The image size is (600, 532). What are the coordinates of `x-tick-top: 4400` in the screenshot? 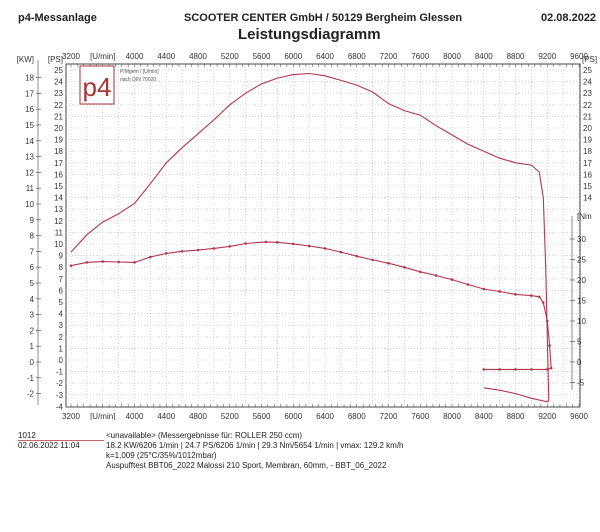 It's located at (166, 56).